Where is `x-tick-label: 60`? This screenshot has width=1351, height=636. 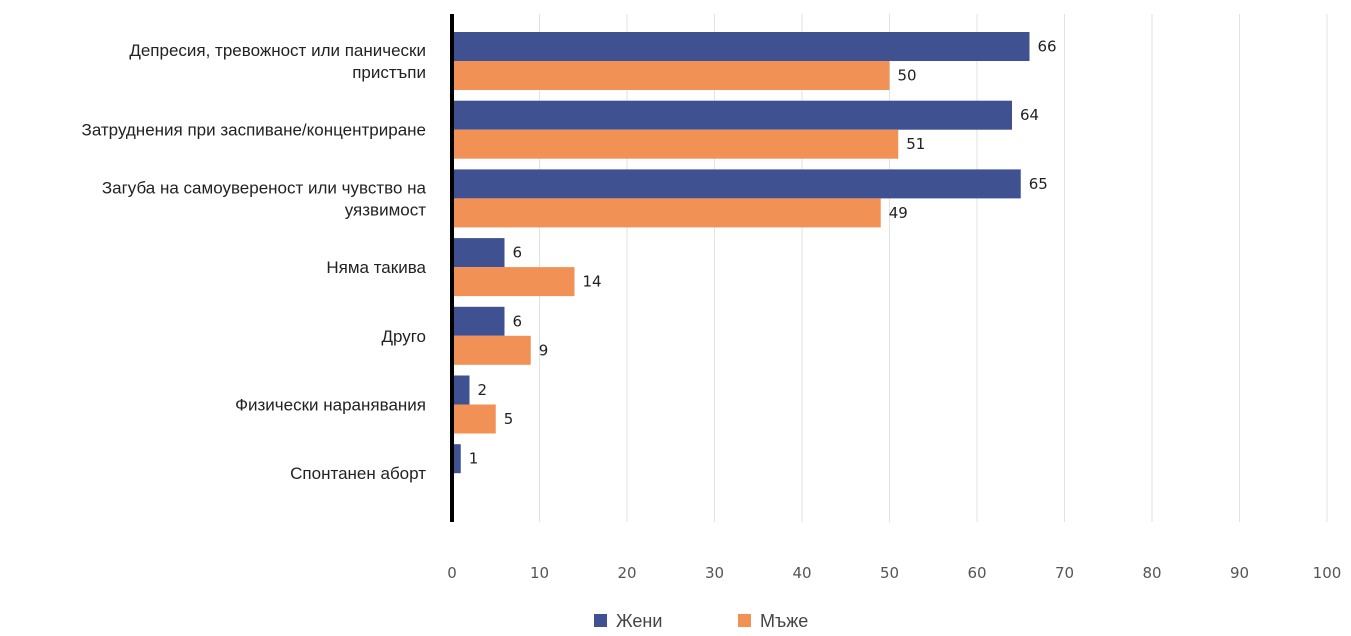 x-tick-label: 60 is located at coordinates (976, 573).